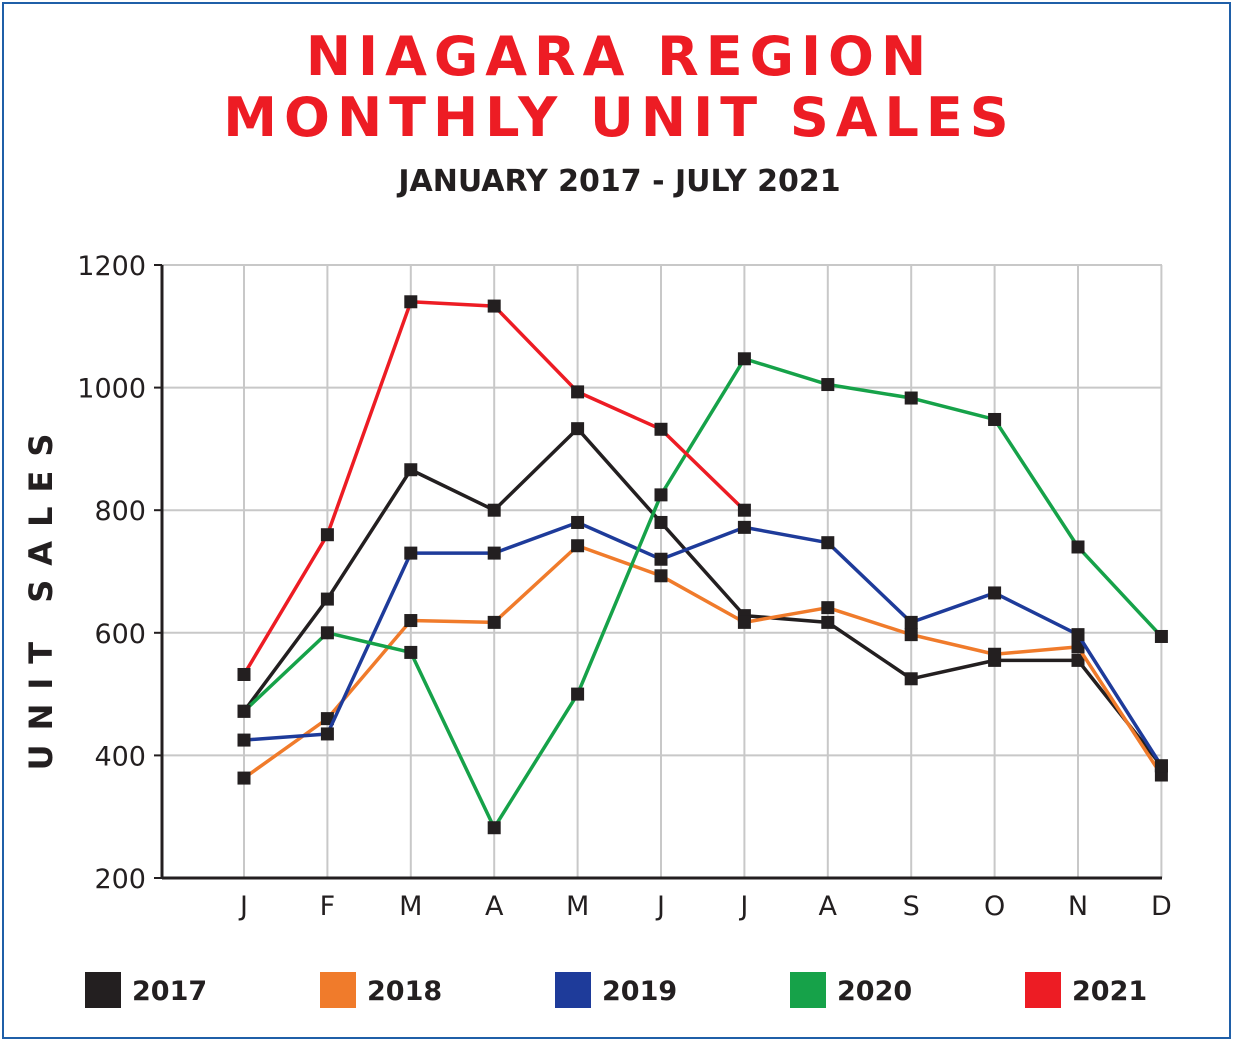 The height and width of the screenshot is (1045, 1239). I want to click on legend-item-2020: 2020, so click(851, 990).